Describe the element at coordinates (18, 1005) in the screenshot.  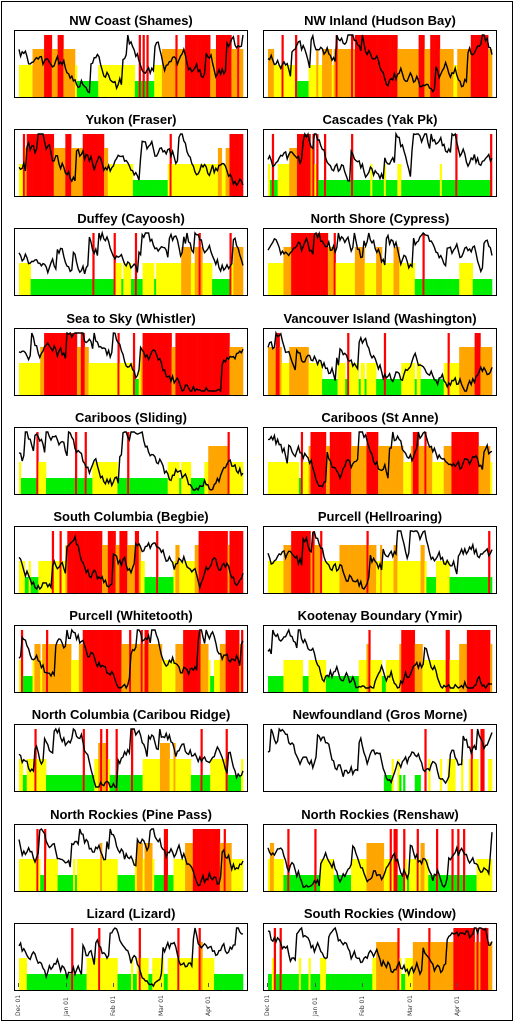
I see `x-tick-label: Dec 01` at that location.